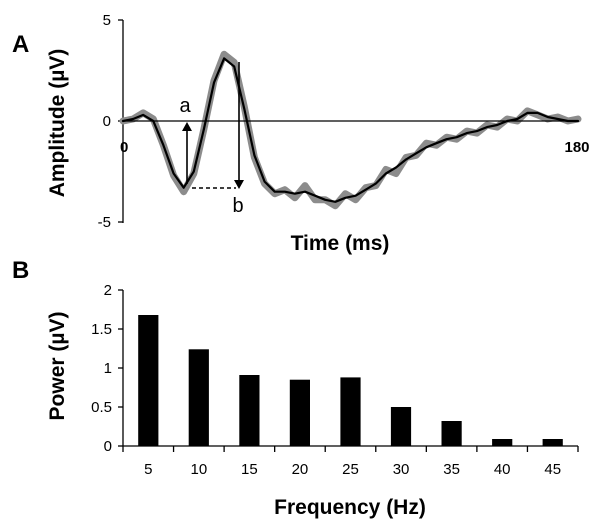 The height and width of the screenshot is (524, 596). Describe the element at coordinates (350, 469) in the screenshot. I see `panel-b-x-tick-label: 25` at that location.